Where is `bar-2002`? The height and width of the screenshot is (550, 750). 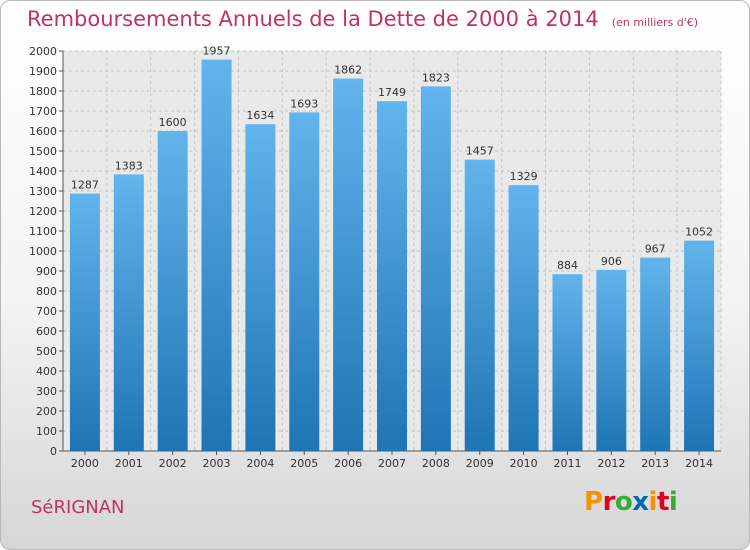
bar-2002 is located at coordinates (172, 291).